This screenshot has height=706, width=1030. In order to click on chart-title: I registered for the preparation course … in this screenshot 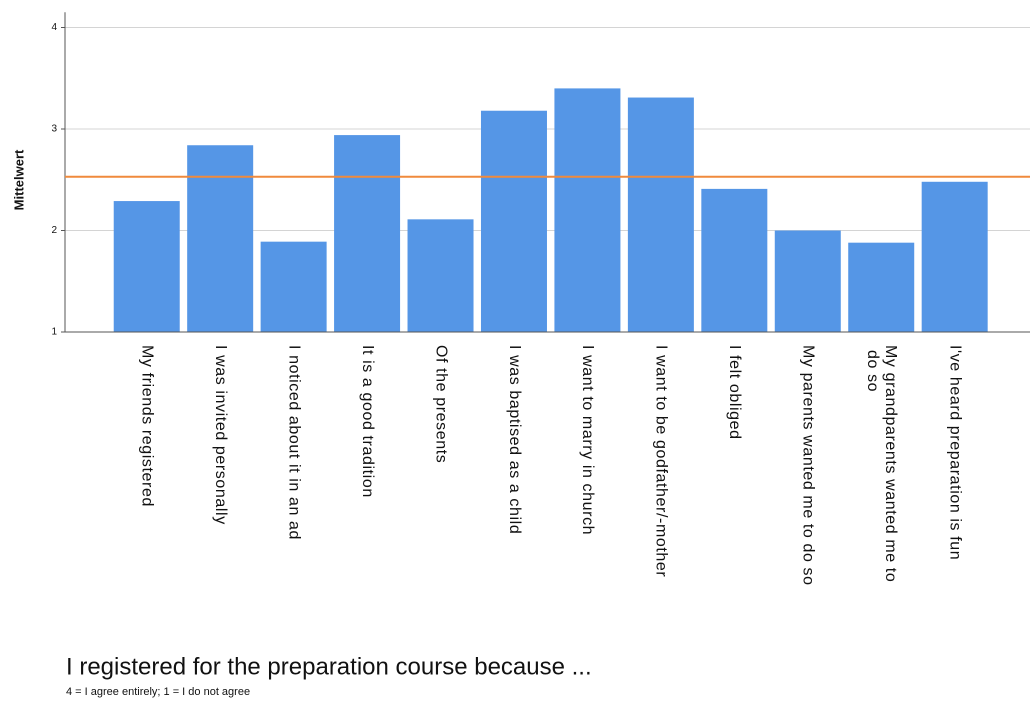, I will do `click(329, 666)`.